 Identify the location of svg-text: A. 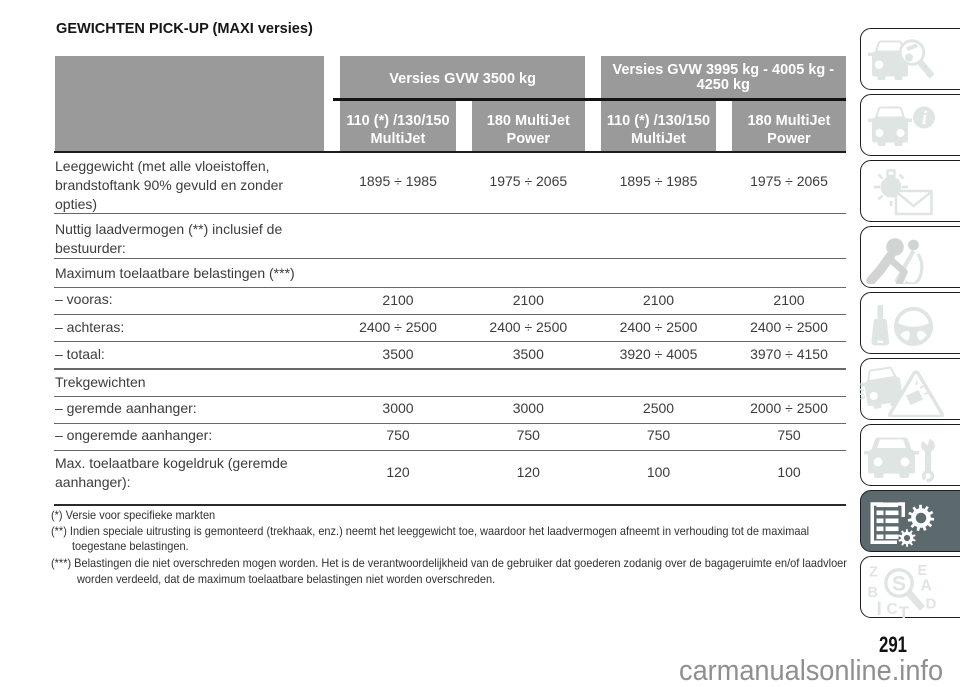
(926, 586).